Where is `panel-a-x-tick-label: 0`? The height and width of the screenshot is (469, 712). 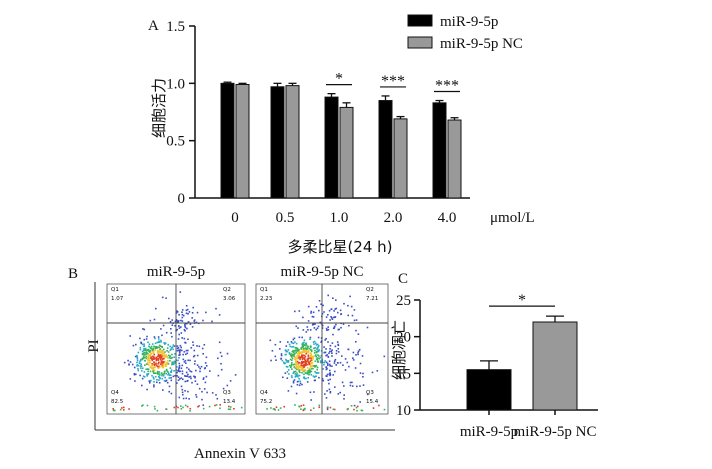
panel-a-x-tick-label: 0 is located at coordinates (235, 218).